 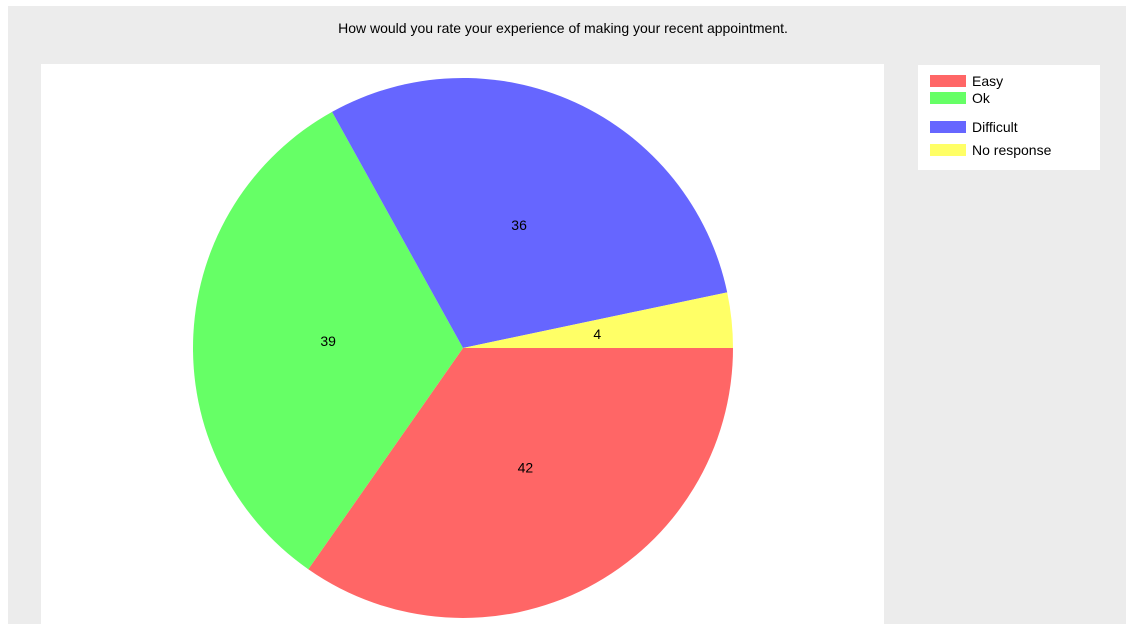 I want to click on pie-label-ok: 39, so click(x=328, y=341).